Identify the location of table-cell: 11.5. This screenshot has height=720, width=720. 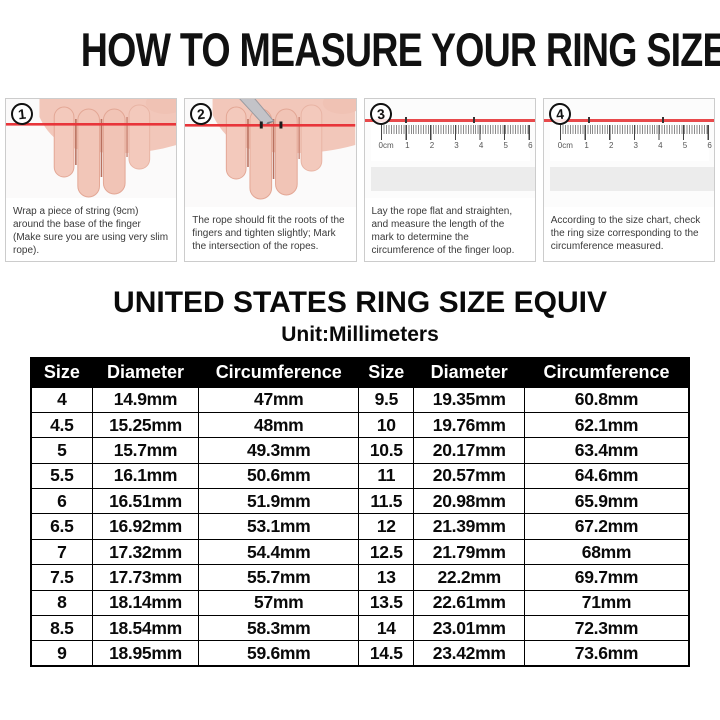
(386, 501).